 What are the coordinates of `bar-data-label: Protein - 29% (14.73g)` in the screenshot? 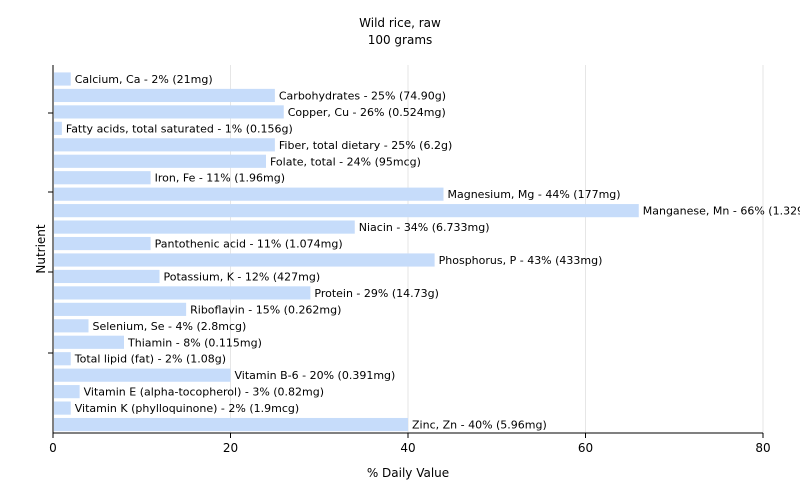 It's located at (376, 293).